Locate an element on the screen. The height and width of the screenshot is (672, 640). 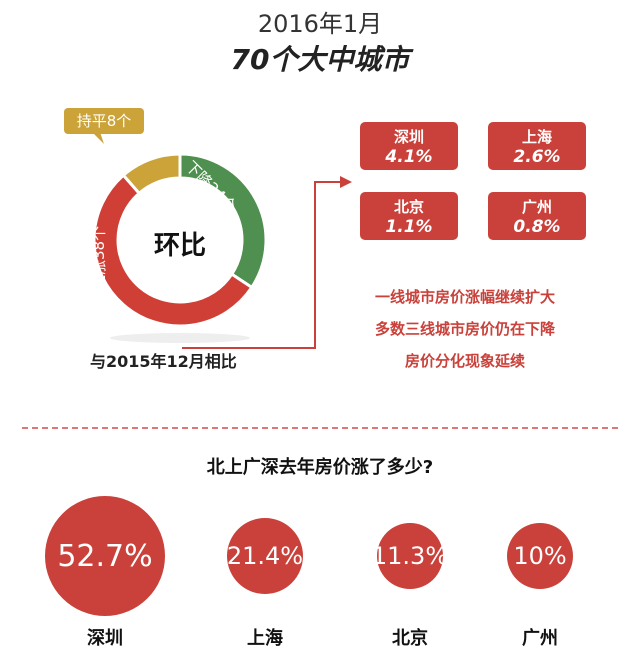
card-shanghai: 上海 2.6% is located at coordinates (537, 146).